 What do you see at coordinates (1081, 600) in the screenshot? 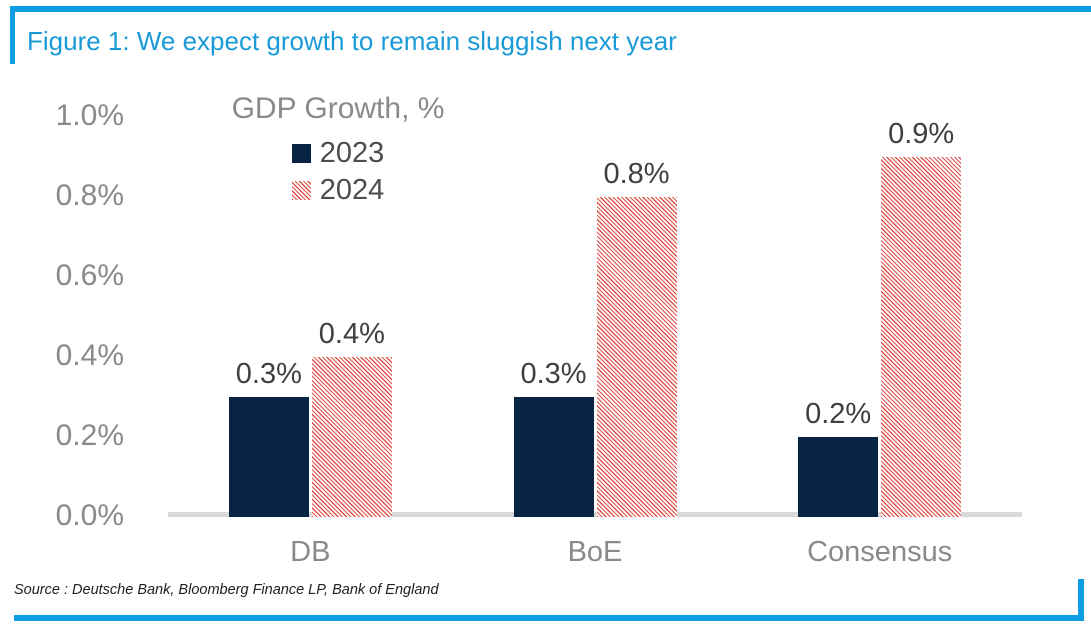
I see `bottom-right-accent-bar` at bounding box center [1081, 600].